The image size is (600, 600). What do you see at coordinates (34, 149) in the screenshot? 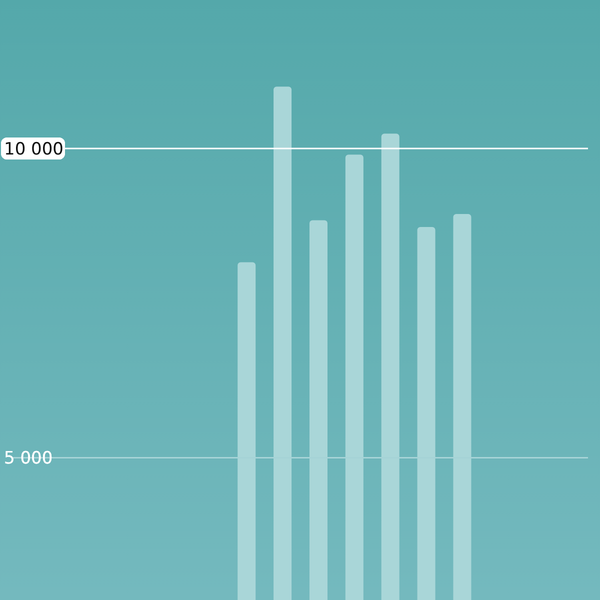
I see `y-tick-label: 10 000` at bounding box center [34, 149].